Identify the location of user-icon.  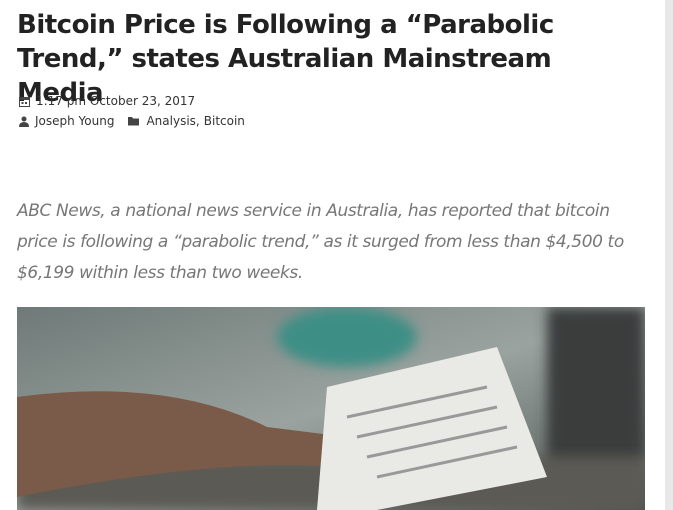
(24, 121).